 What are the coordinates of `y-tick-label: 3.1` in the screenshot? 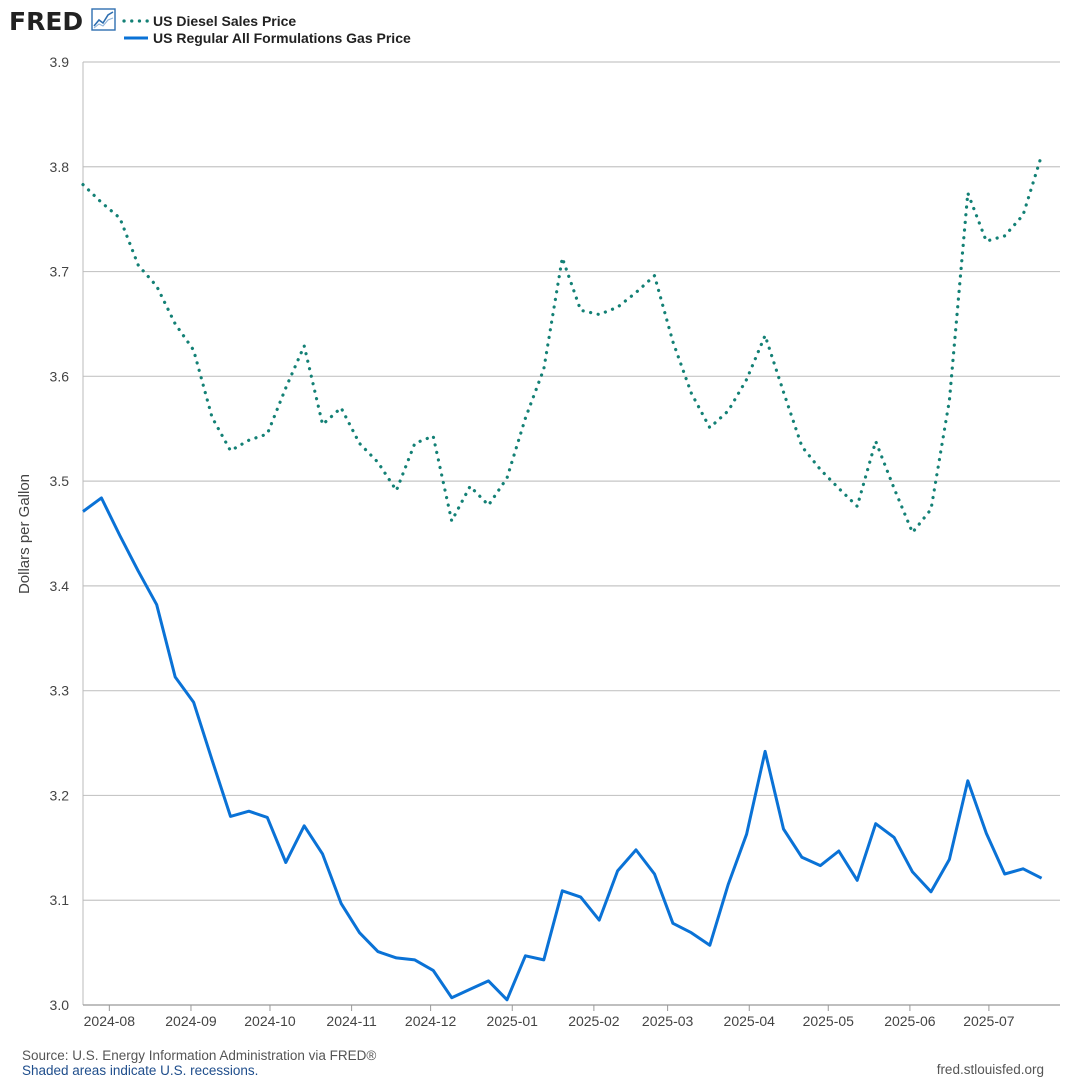 It's located at (60, 900).